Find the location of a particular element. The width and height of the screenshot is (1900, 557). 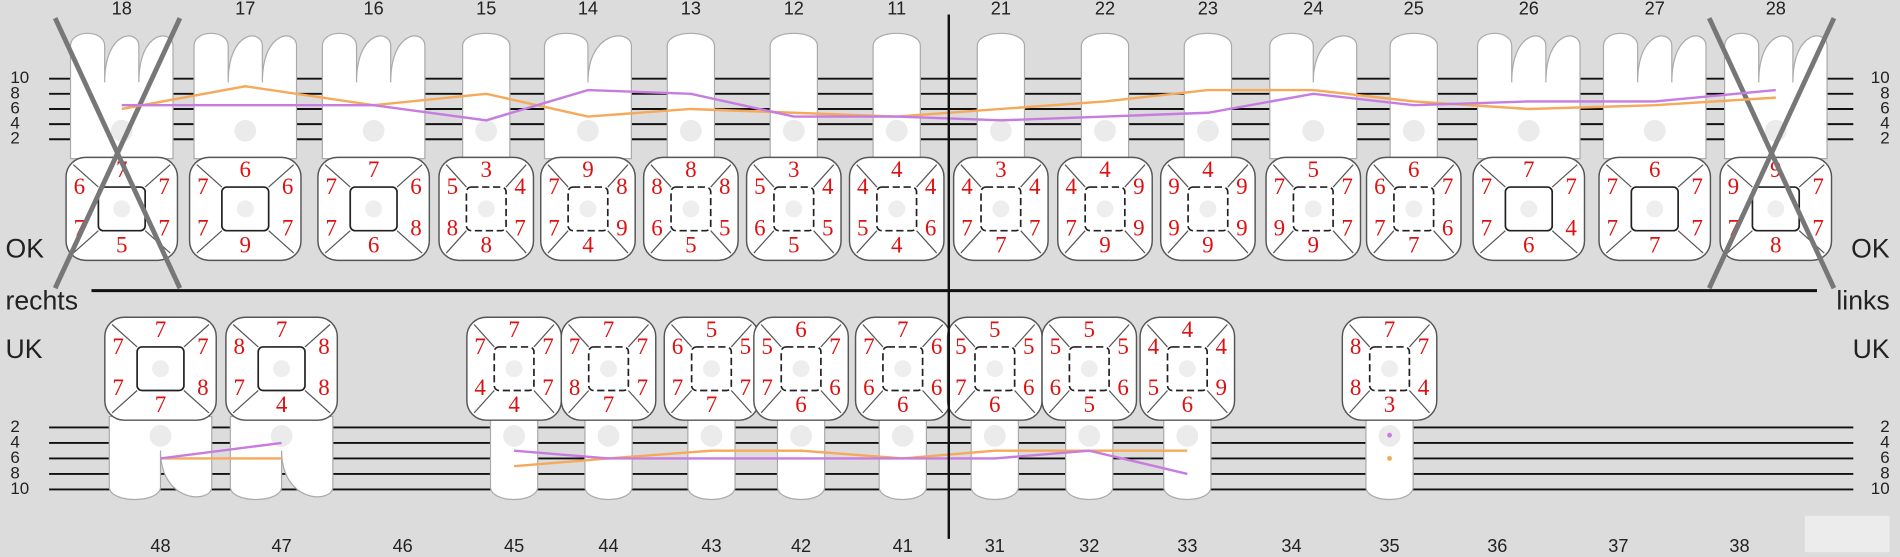

tooth-number: 27 is located at coordinates (1655, 9).